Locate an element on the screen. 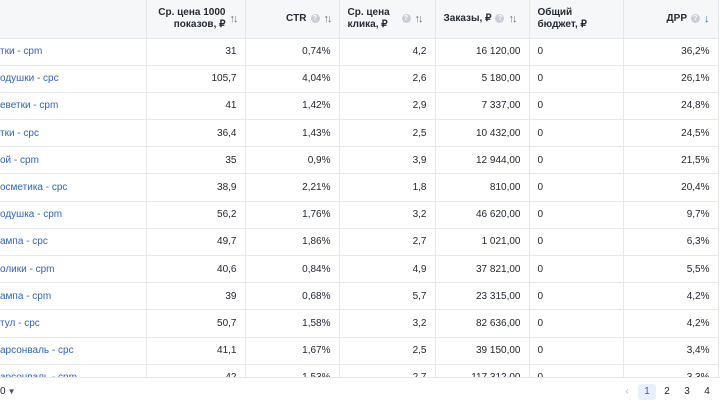  header-budget: Общий бюджет, ₽ is located at coordinates (576, 19).